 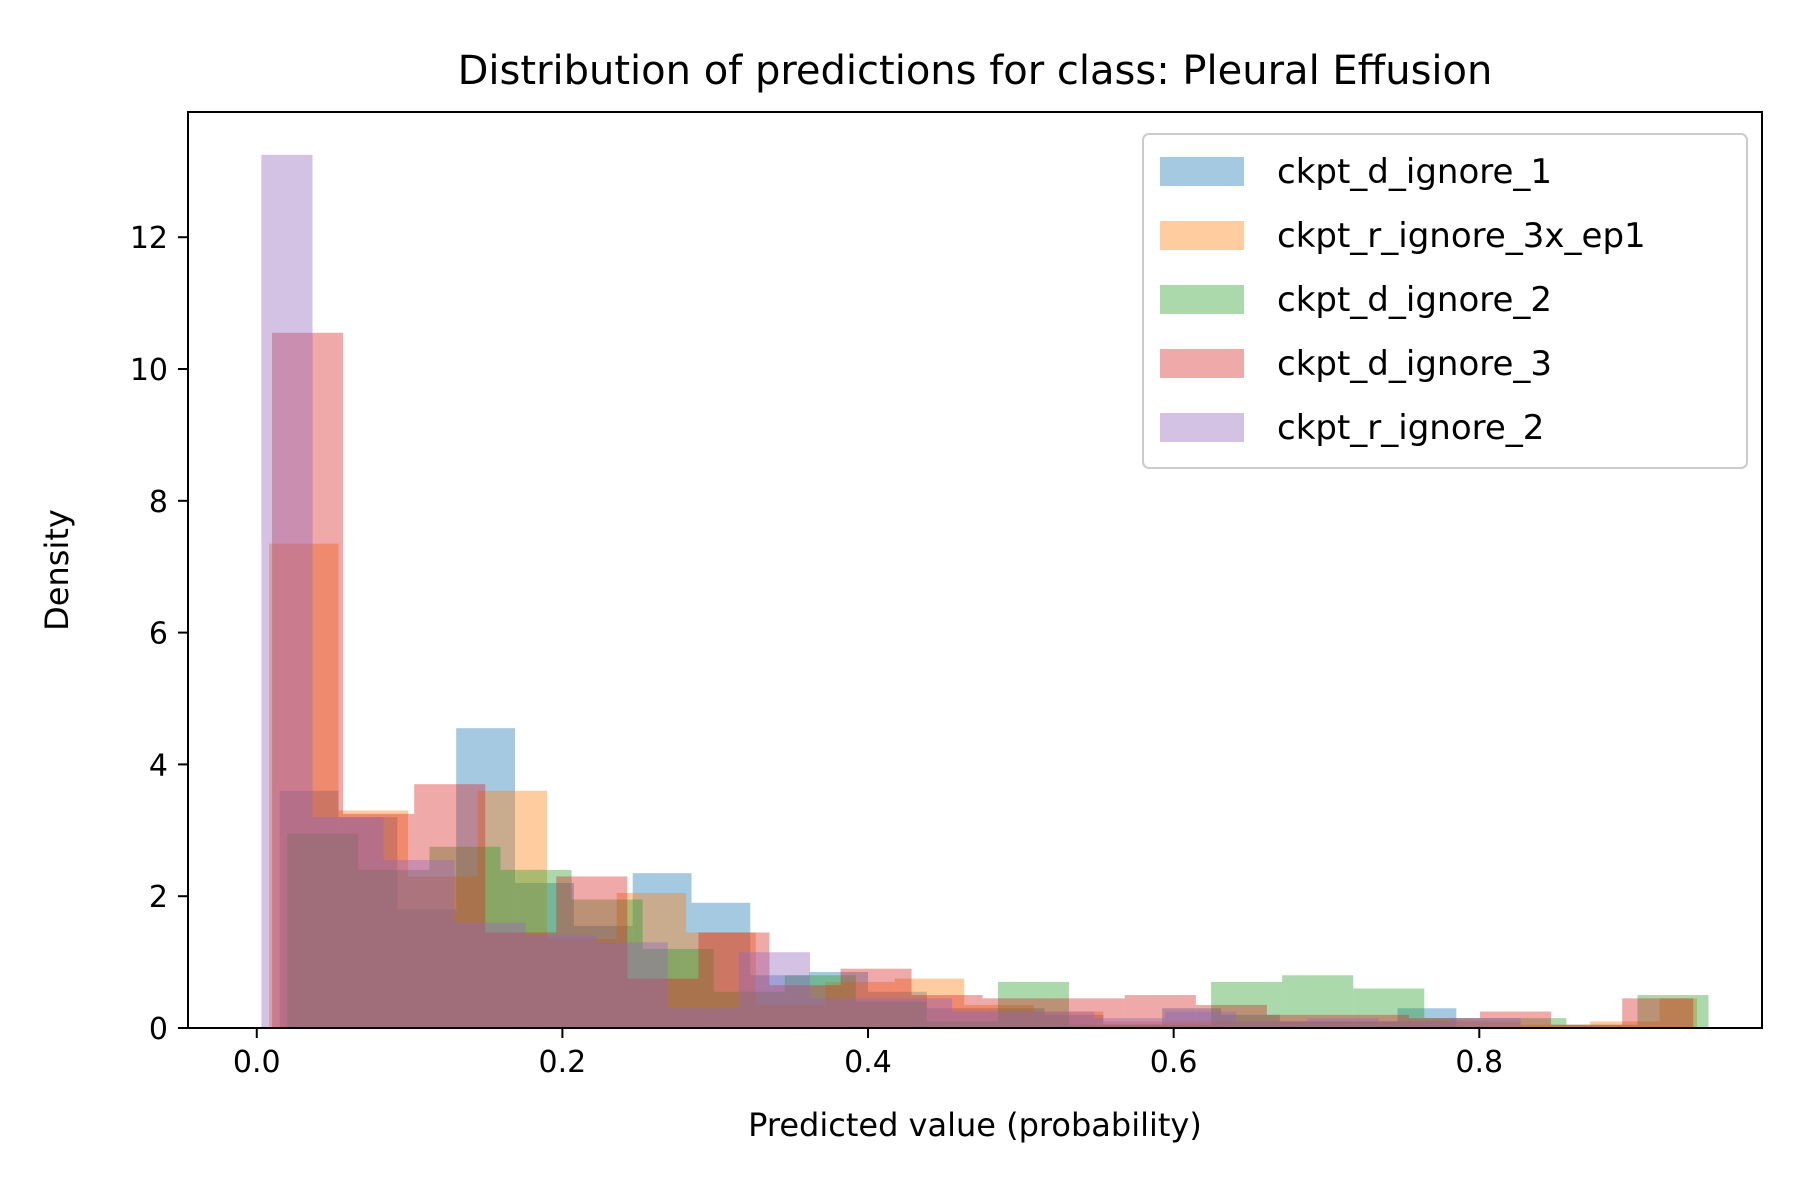 What do you see at coordinates (158, 502) in the screenshot?
I see `y-tick-label: 8` at bounding box center [158, 502].